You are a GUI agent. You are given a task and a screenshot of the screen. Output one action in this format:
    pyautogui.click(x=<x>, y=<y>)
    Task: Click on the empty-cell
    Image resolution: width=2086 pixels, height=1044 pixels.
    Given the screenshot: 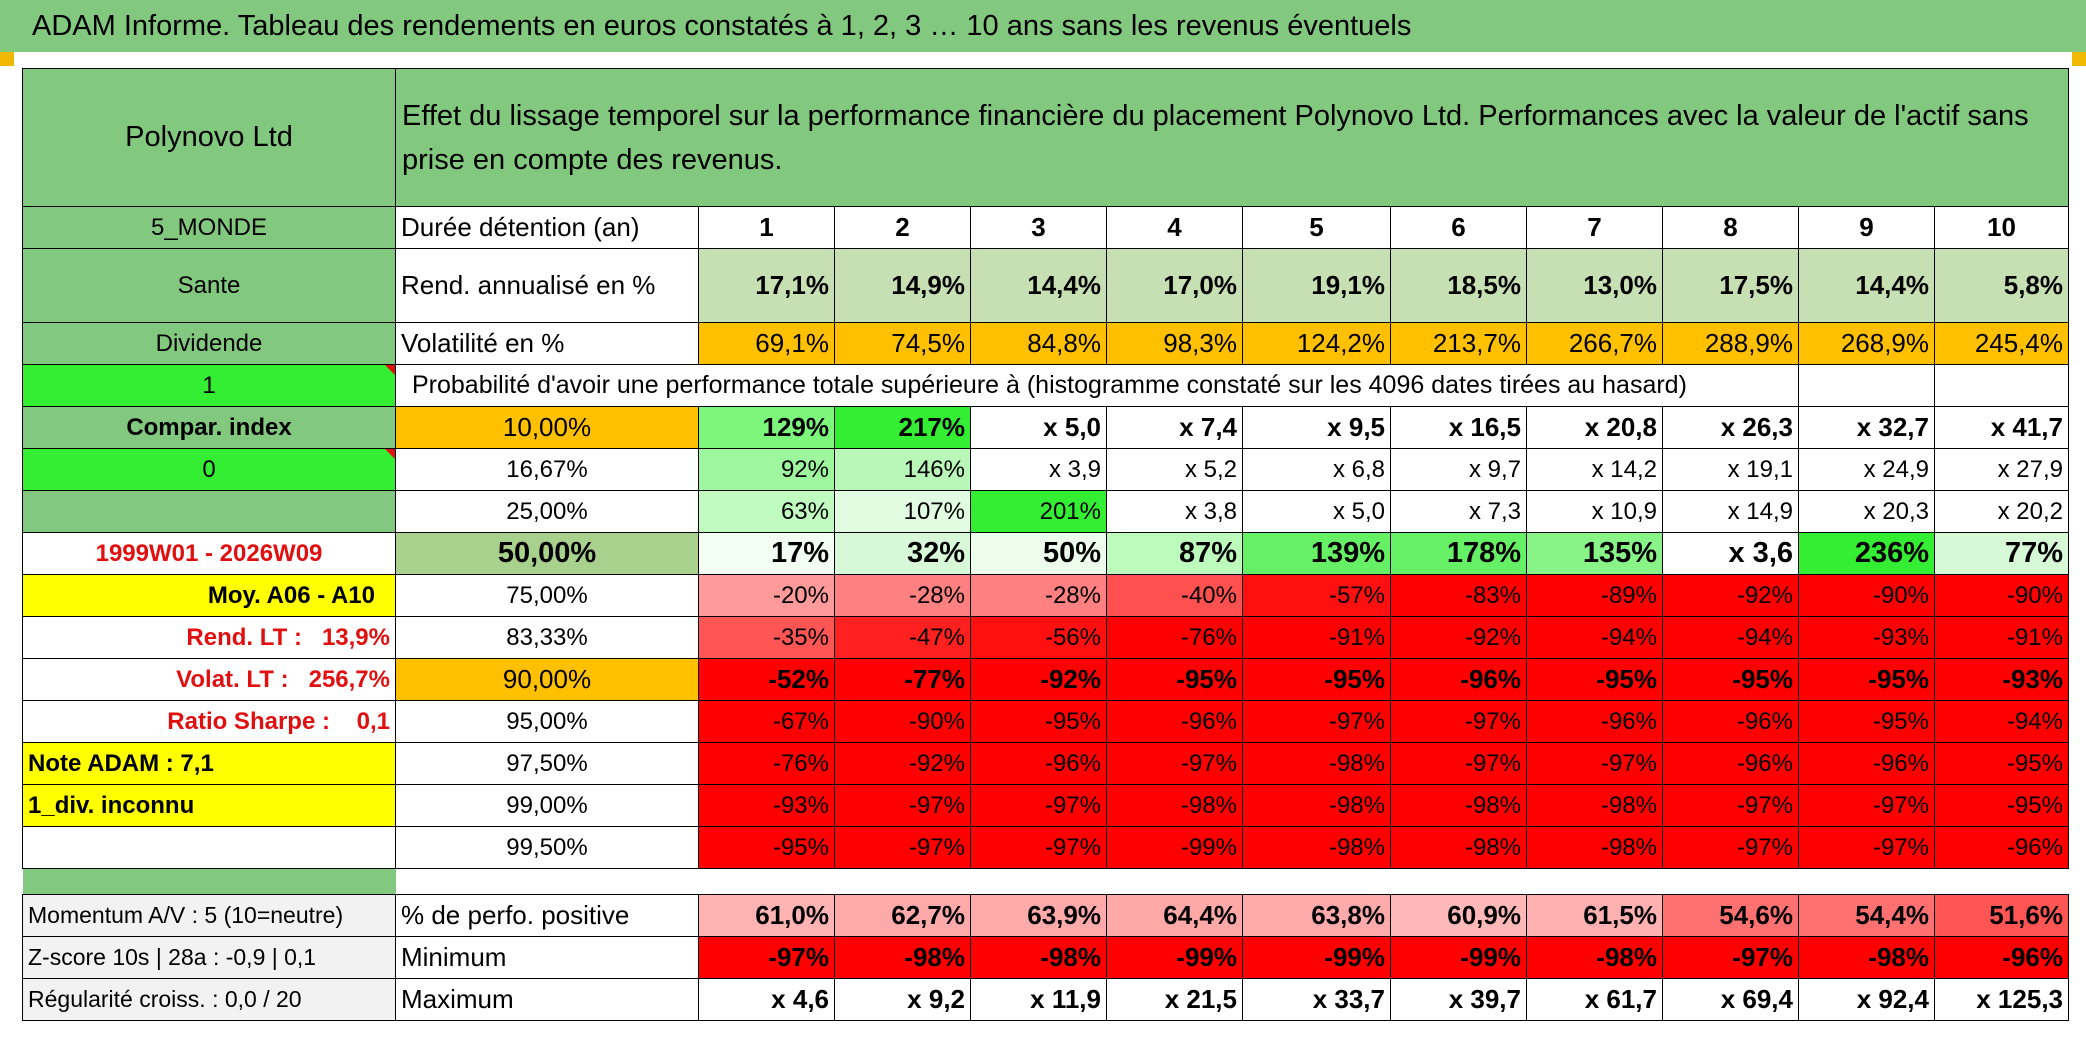 What is the action you would take?
    pyautogui.click(x=209, y=511)
    